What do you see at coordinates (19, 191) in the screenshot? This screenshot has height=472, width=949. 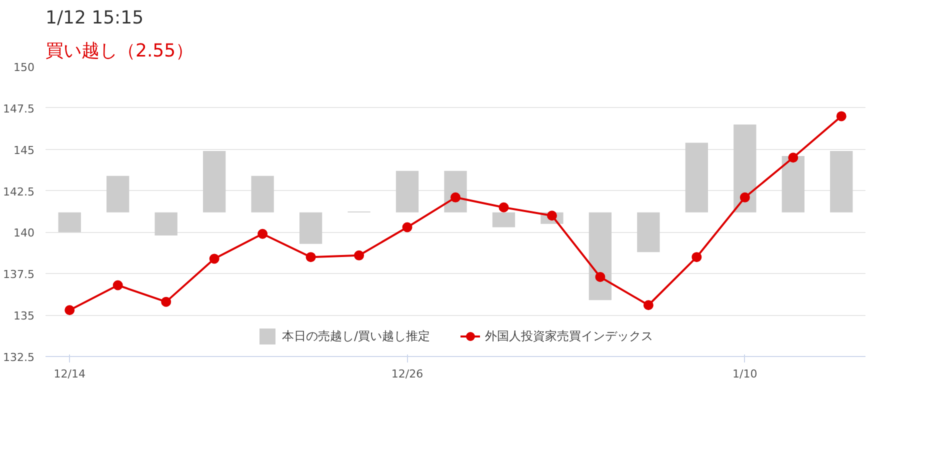 I see `y-tick-label: 142.5` at bounding box center [19, 191].